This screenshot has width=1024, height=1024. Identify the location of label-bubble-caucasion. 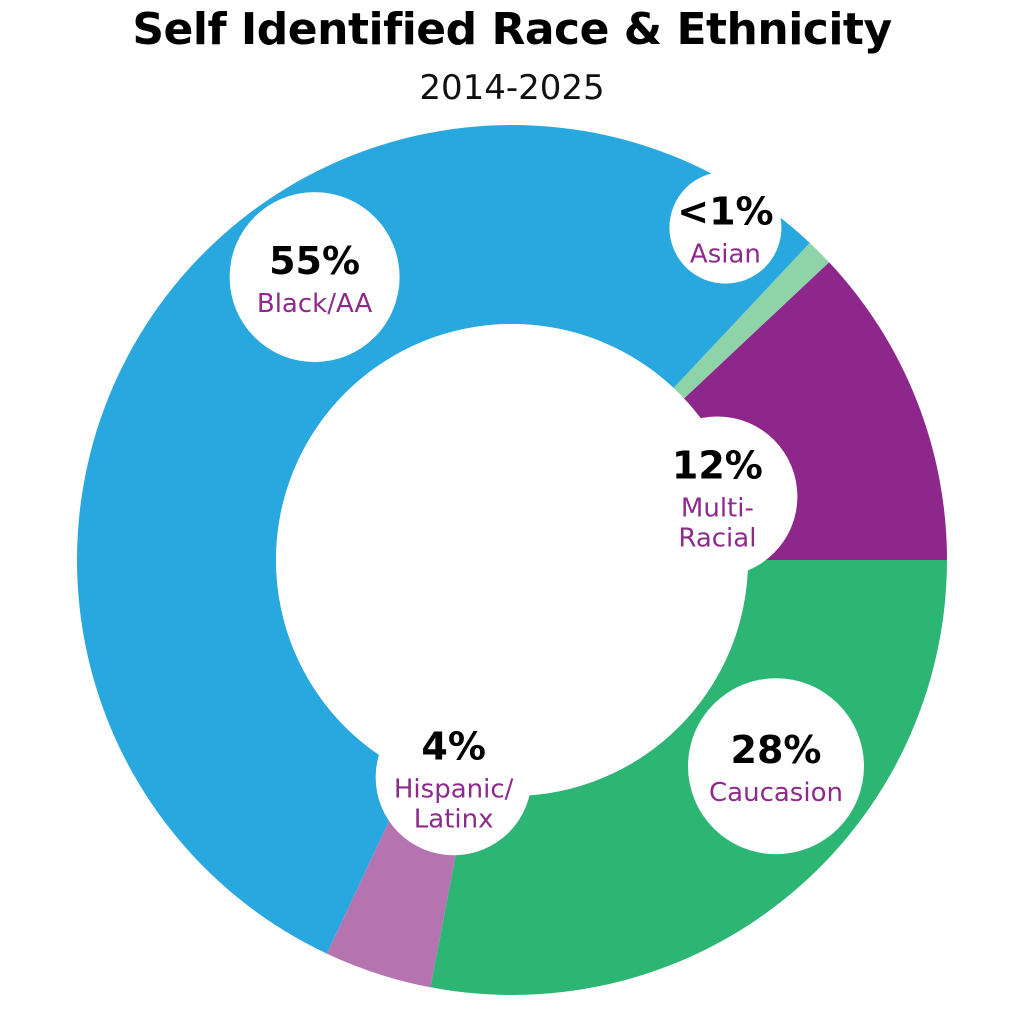
(775, 766).